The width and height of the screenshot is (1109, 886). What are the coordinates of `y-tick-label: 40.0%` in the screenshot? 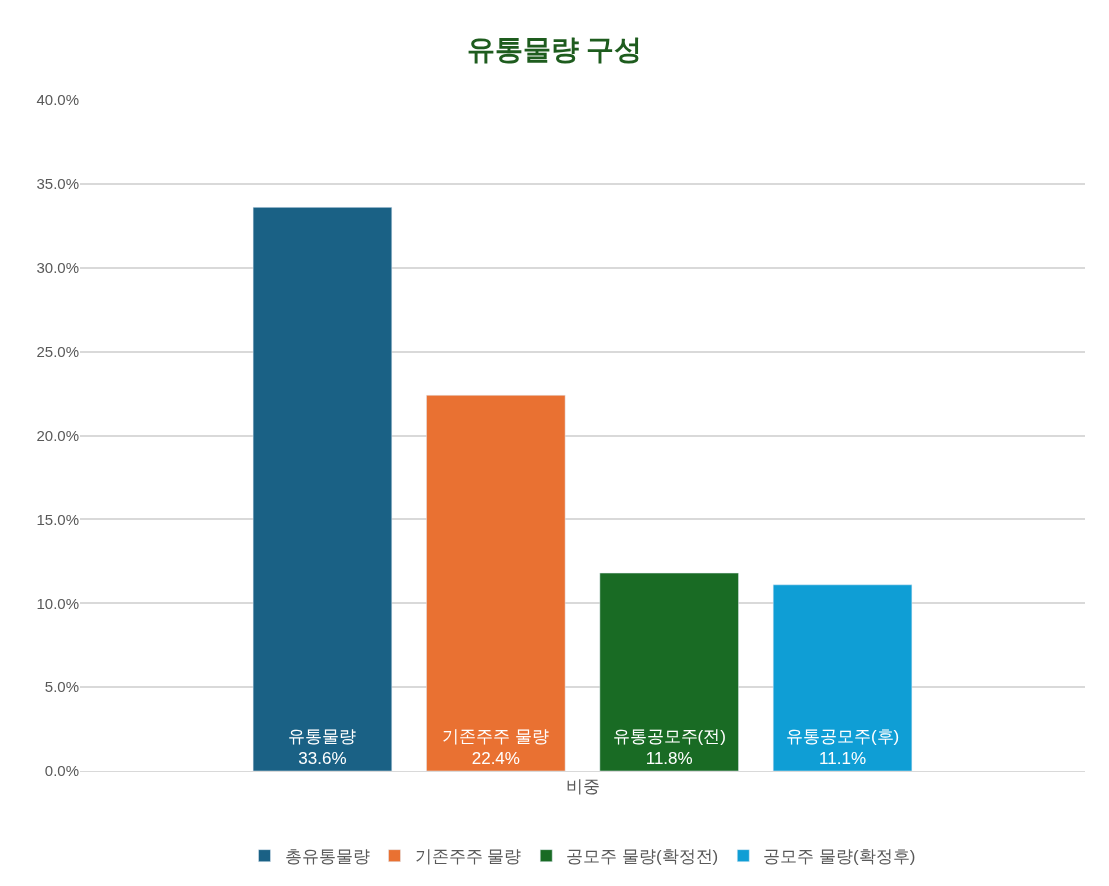 It's located at (57, 100).